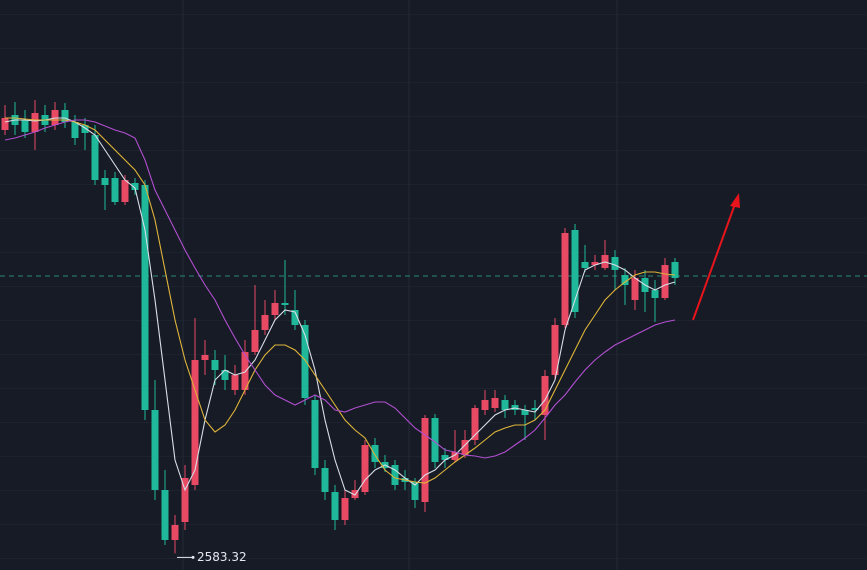  Describe the element at coordinates (716, 257) in the screenshot. I see `trend-arrow` at that location.